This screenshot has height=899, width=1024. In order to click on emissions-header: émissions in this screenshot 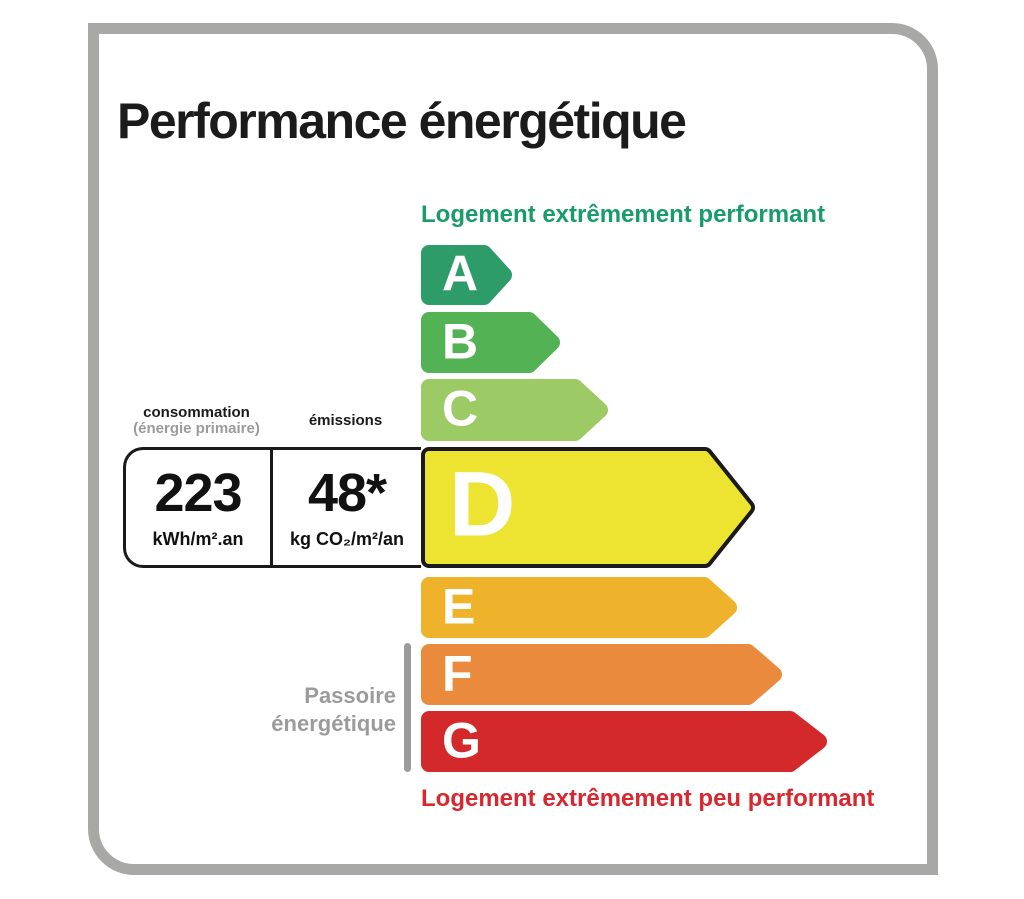, I will do `click(345, 421)`.